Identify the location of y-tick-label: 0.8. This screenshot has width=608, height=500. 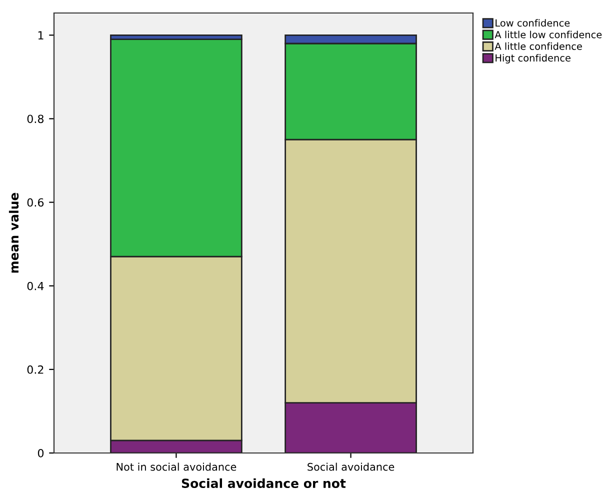
(35, 119).